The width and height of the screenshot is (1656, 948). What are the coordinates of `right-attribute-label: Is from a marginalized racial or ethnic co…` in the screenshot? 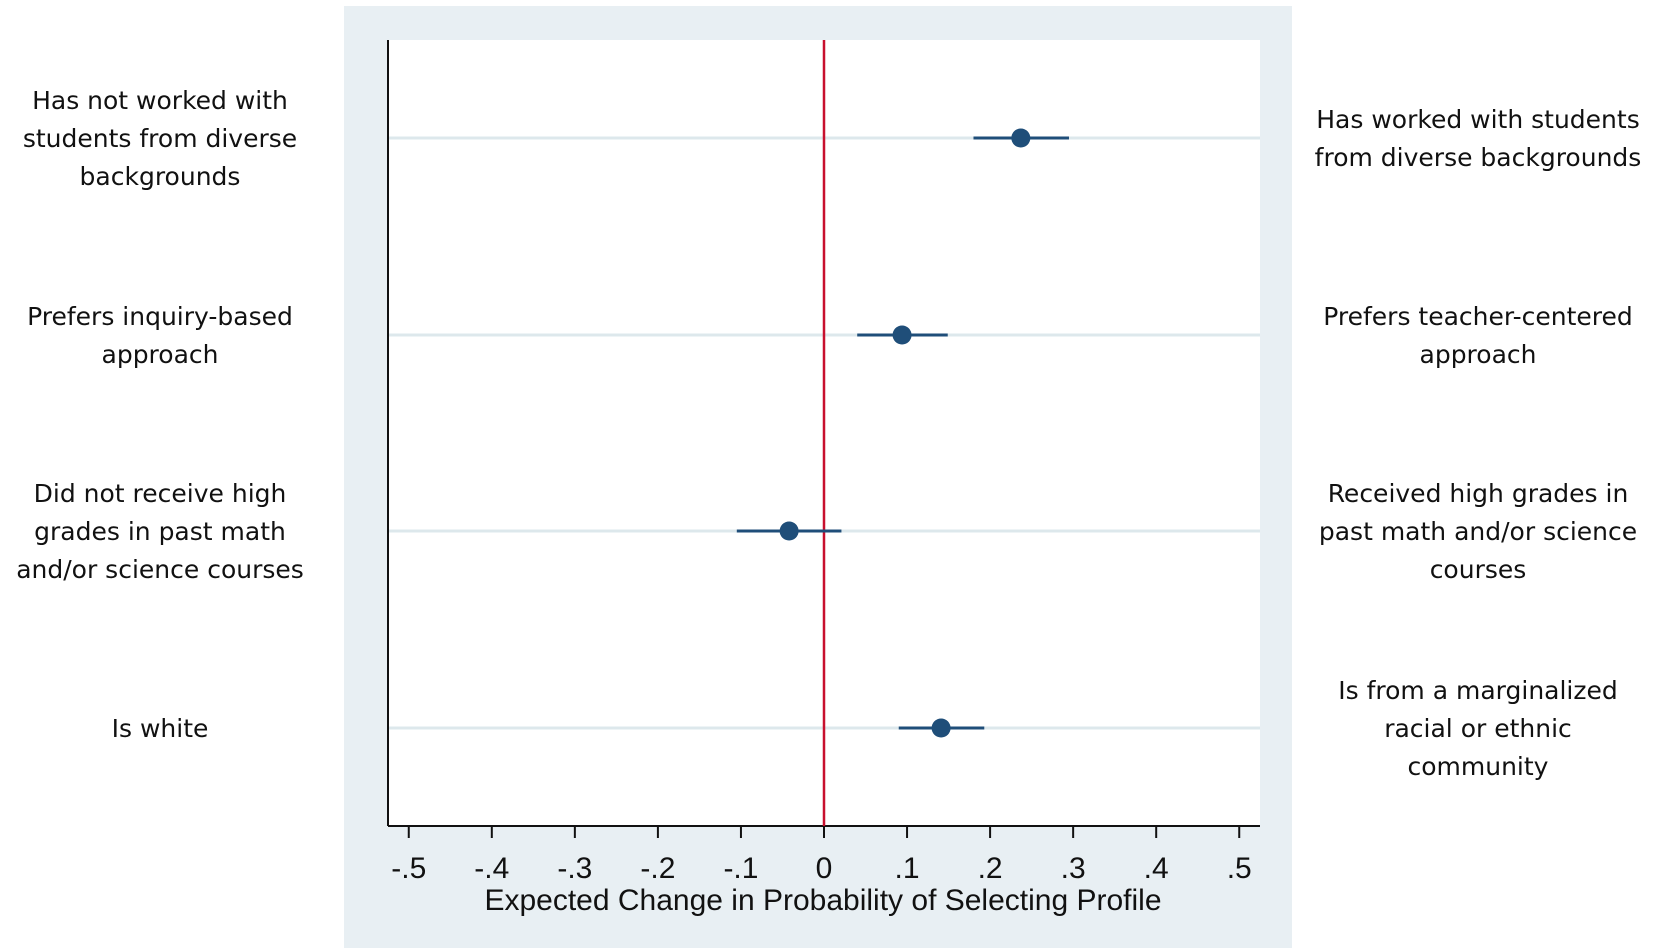 It's located at (1478, 728).